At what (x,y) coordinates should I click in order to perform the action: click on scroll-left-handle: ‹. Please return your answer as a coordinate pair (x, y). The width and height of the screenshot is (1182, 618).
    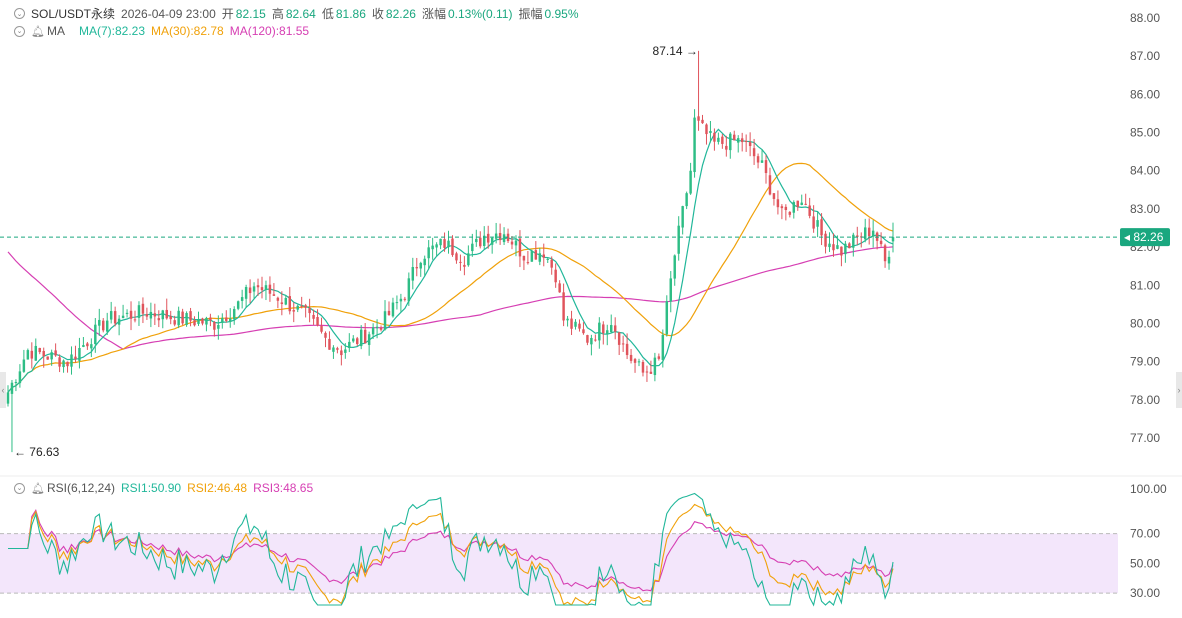
    Looking at the image, I should click on (3, 390).